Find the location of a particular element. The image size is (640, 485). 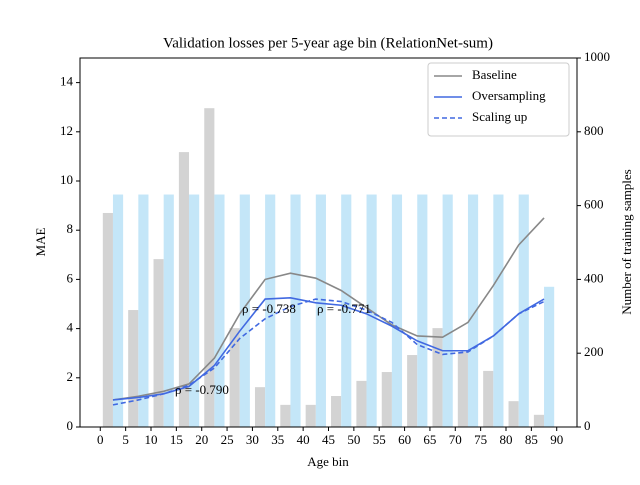

x-tick-label: 85 is located at coordinates (531, 439).